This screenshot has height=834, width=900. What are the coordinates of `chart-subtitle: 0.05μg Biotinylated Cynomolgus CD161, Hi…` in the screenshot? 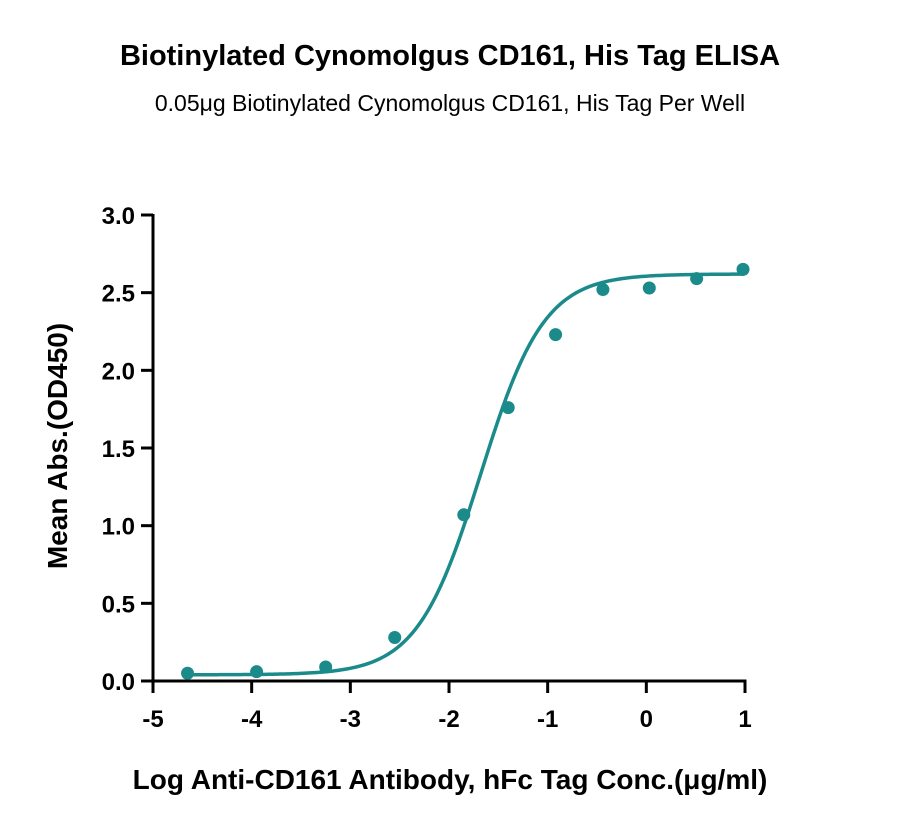 It's located at (450, 103).